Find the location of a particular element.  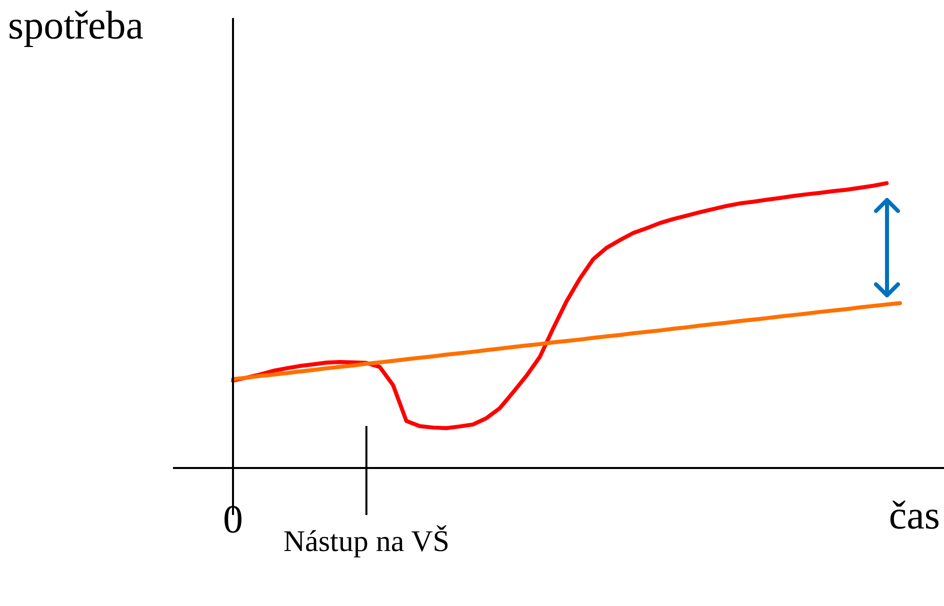

y-axis-title: spotřeba is located at coordinates (76, 25).